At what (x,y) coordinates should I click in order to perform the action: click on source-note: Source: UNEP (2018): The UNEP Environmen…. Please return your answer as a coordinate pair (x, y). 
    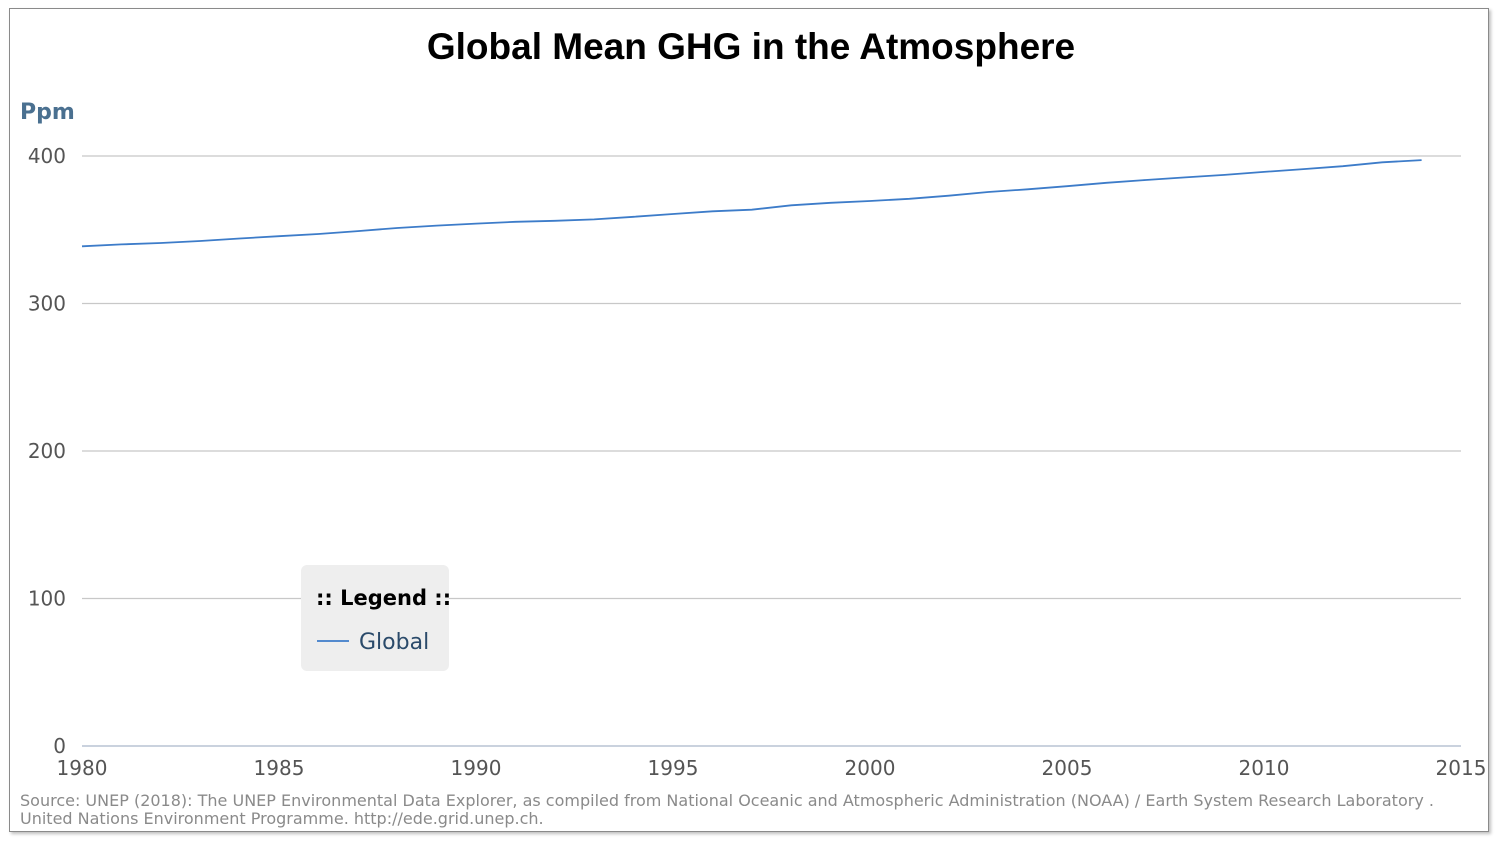
    Looking at the image, I should click on (727, 809).